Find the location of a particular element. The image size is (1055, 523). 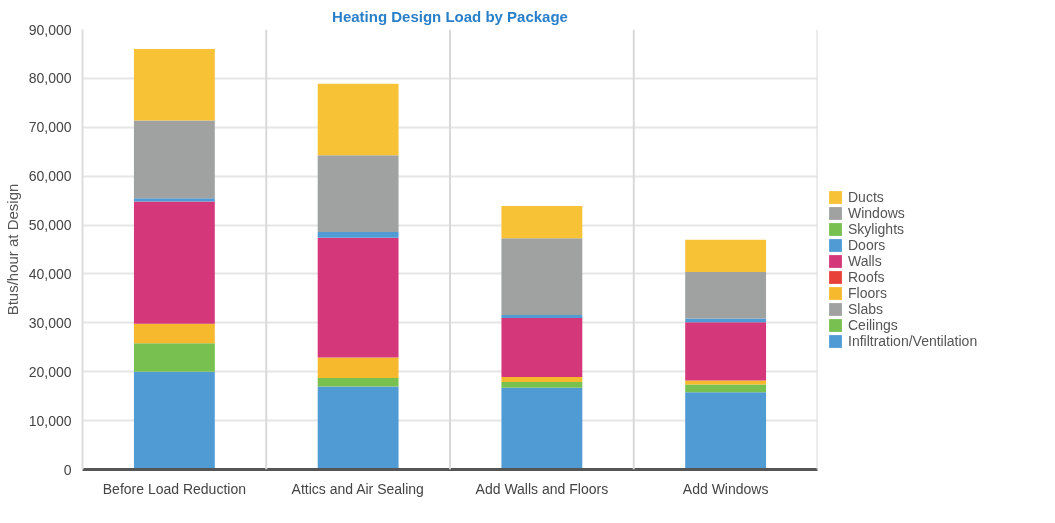

y-tick-label: 10,000 is located at coordinates (50, 420).